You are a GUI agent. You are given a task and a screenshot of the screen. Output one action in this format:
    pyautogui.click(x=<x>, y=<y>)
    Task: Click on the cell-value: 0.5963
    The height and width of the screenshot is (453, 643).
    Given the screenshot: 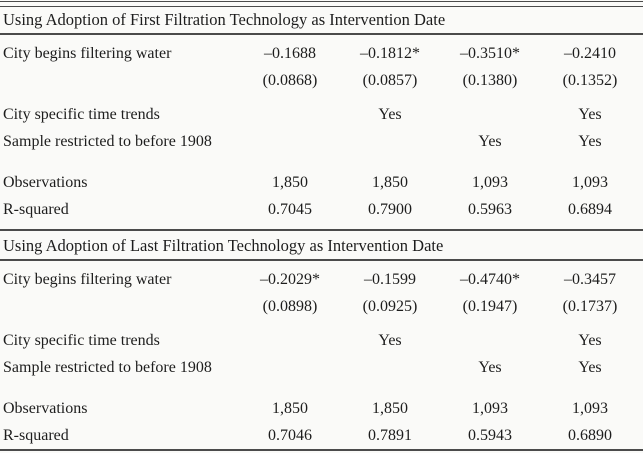 What is the action you would take?
    pyautogui.click(x=490, y=209)
    